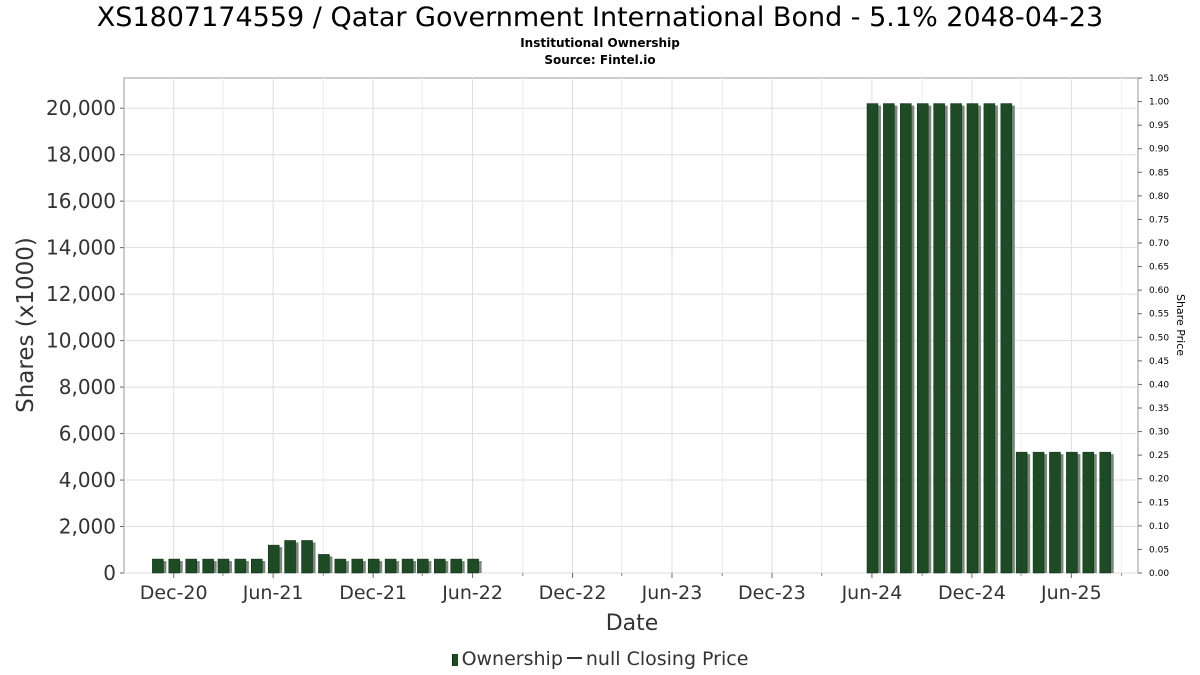 The image size is (1200, 675). Describe the element at coordinates (109, 573) in the screenshot. I see `y-tick-label: 0` at that location.